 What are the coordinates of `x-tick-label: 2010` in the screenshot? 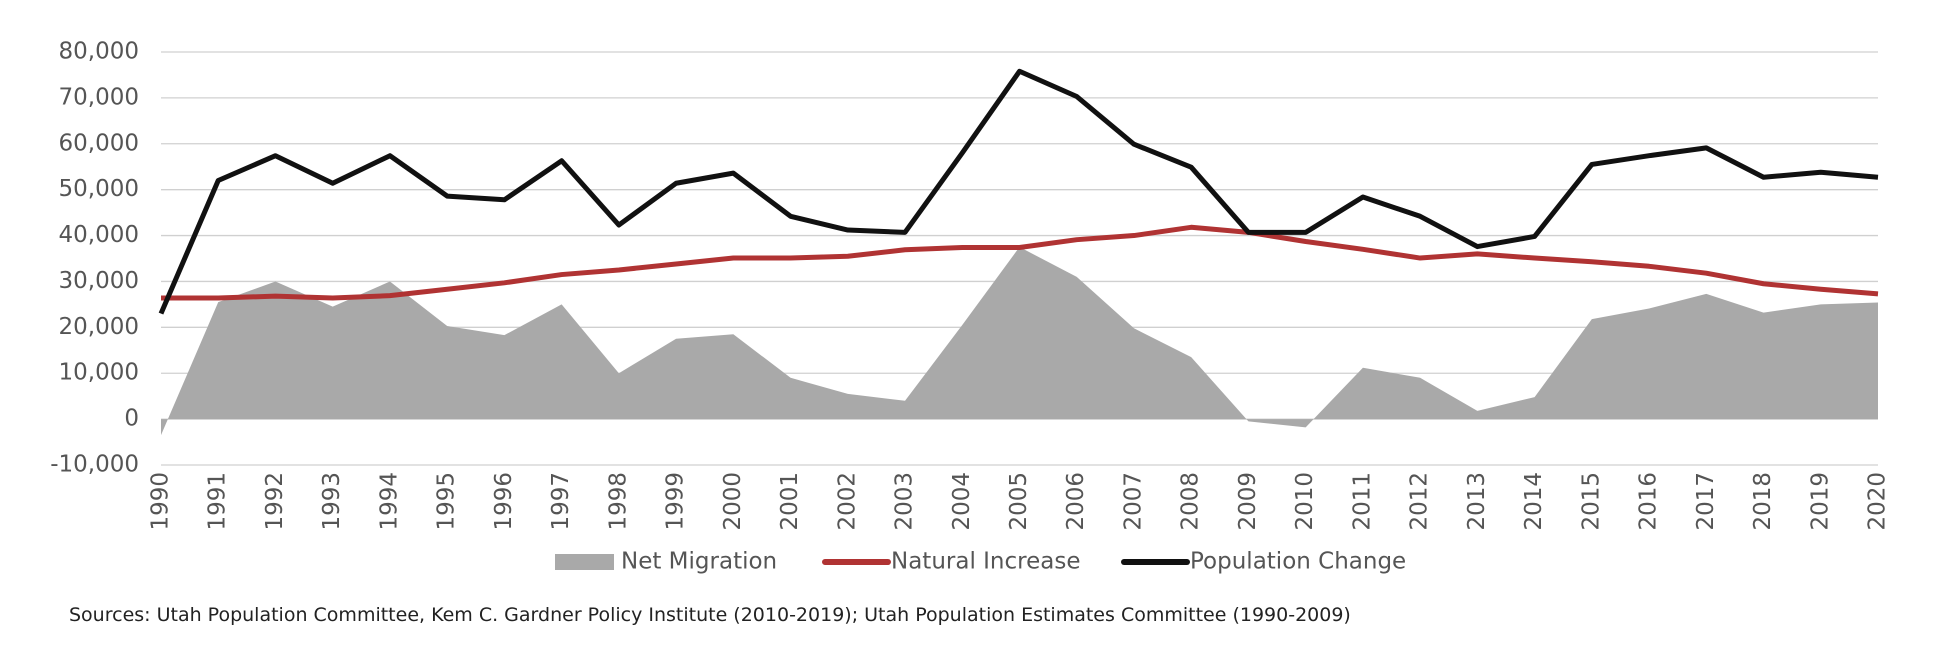 It's located at (1305, 501).